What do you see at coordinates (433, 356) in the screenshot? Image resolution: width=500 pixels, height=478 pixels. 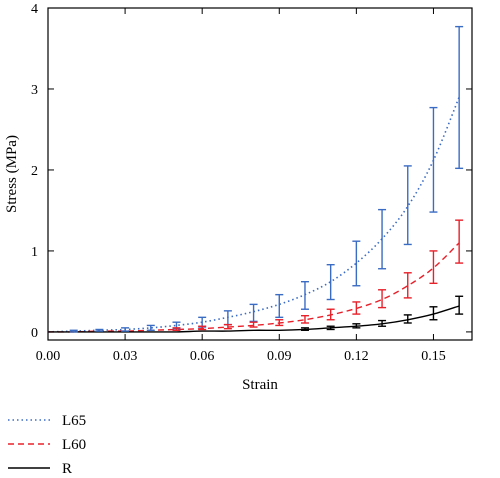 I see `x-tick-label: 0.15` at bounding box center [433, 356].